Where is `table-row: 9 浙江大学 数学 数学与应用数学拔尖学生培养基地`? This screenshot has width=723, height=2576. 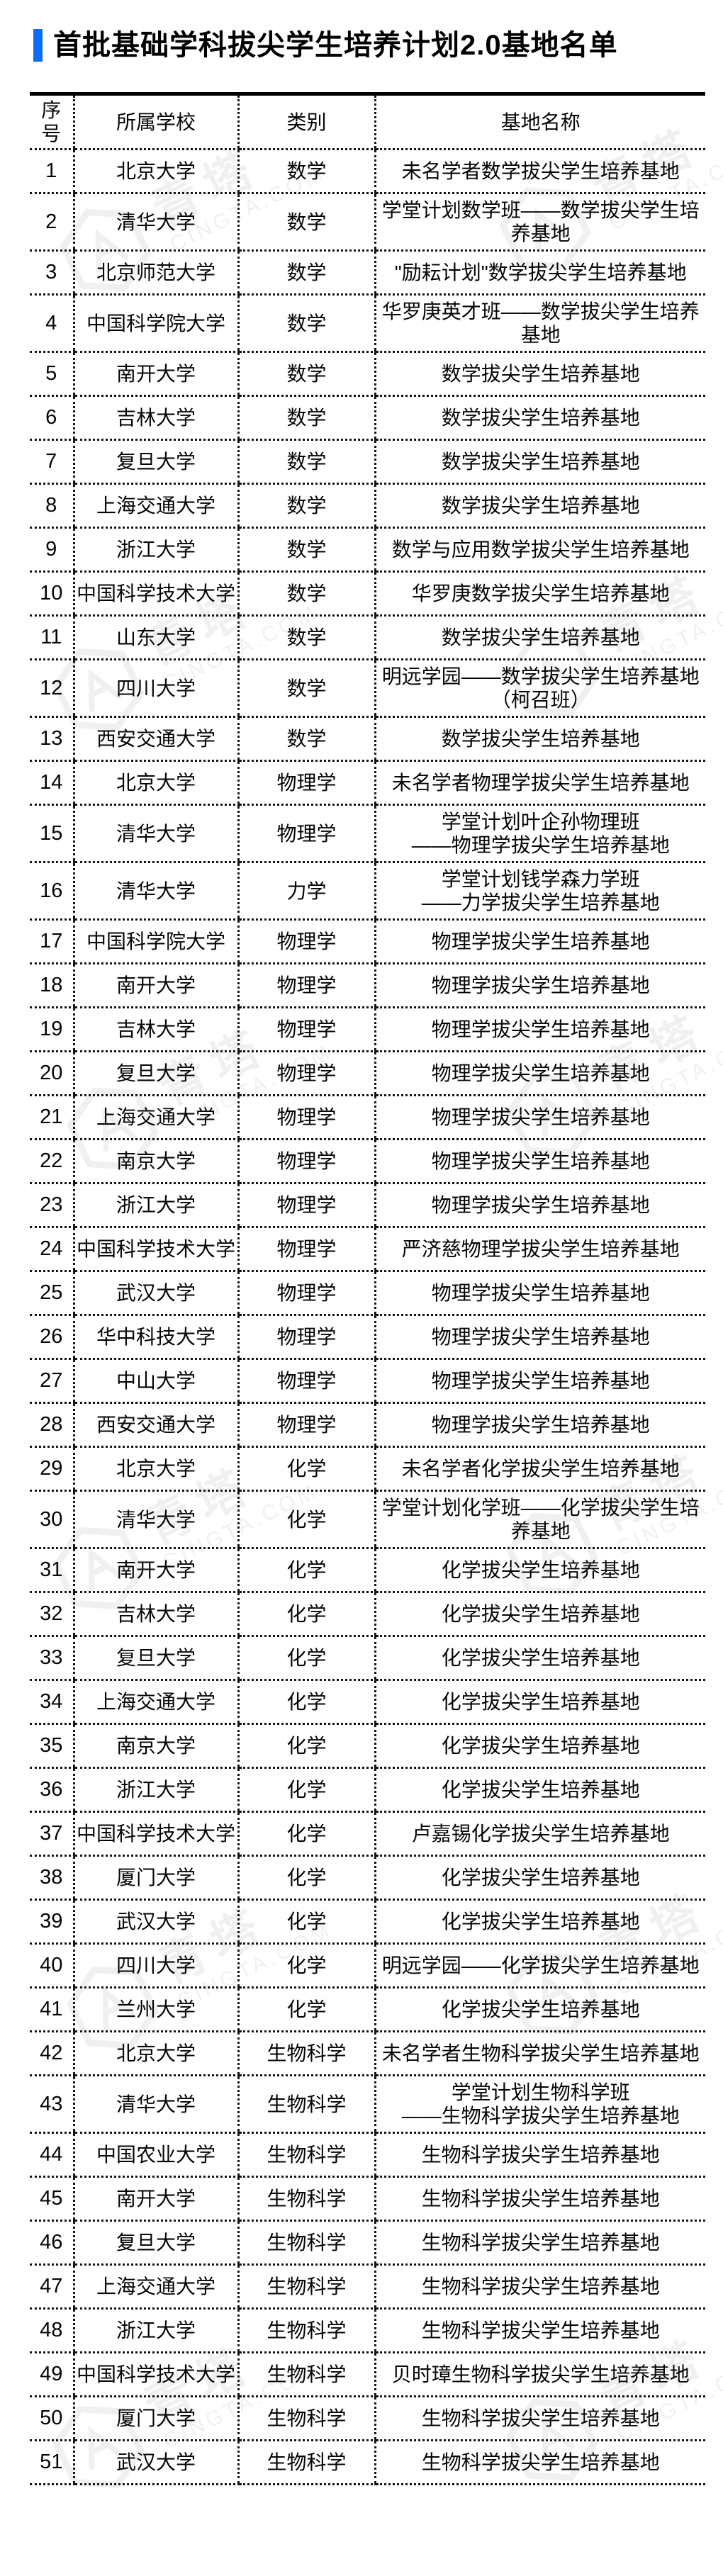
table-row: 9 浙江大学 数学 数学与应用数学拔尖学生培养基地 is located at coordinates (368, 550).